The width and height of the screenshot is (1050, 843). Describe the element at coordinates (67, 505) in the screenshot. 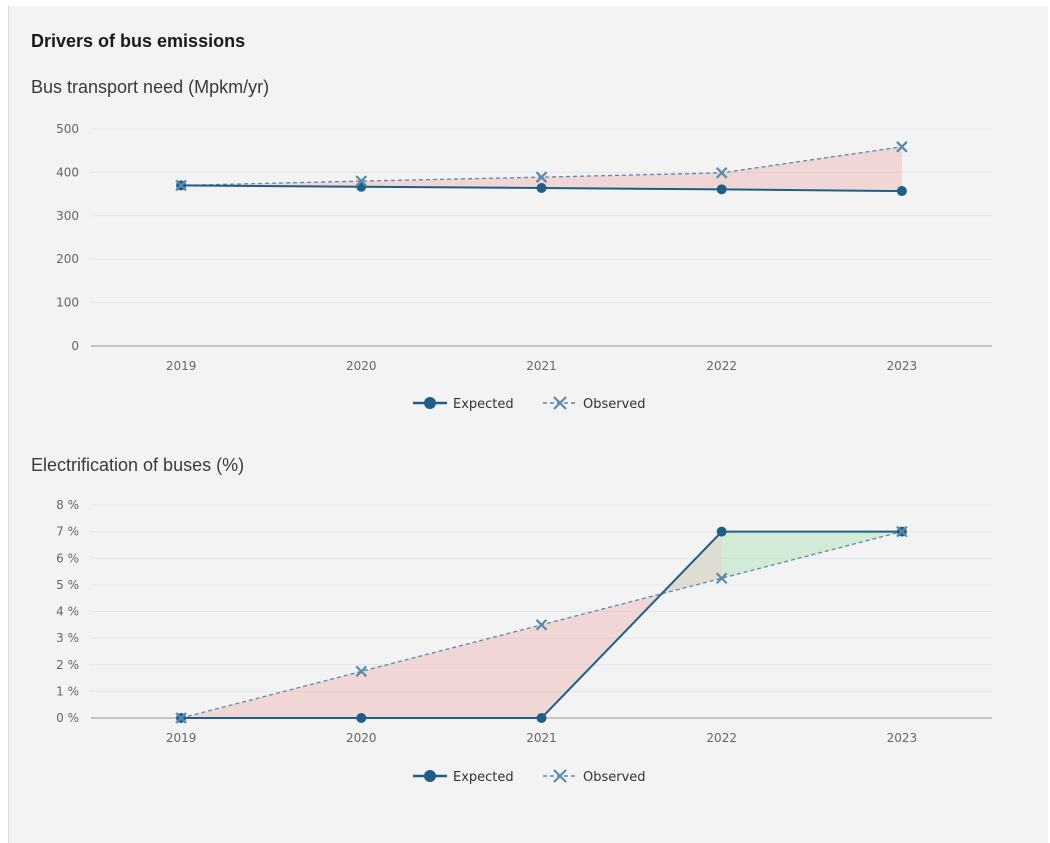

I see `y-tick-label: 8 %` at that location.